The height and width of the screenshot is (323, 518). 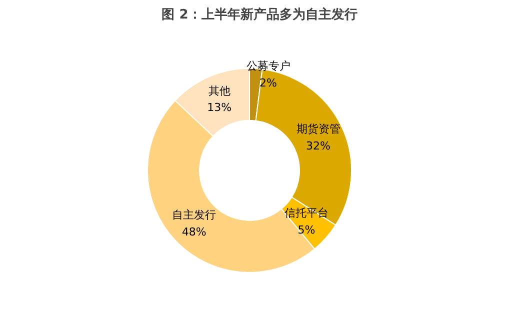 What do you see at coordinates (318, 129) in the screenshot?
I see `slice-label: 期货资管` at bounding box center [318, 129].